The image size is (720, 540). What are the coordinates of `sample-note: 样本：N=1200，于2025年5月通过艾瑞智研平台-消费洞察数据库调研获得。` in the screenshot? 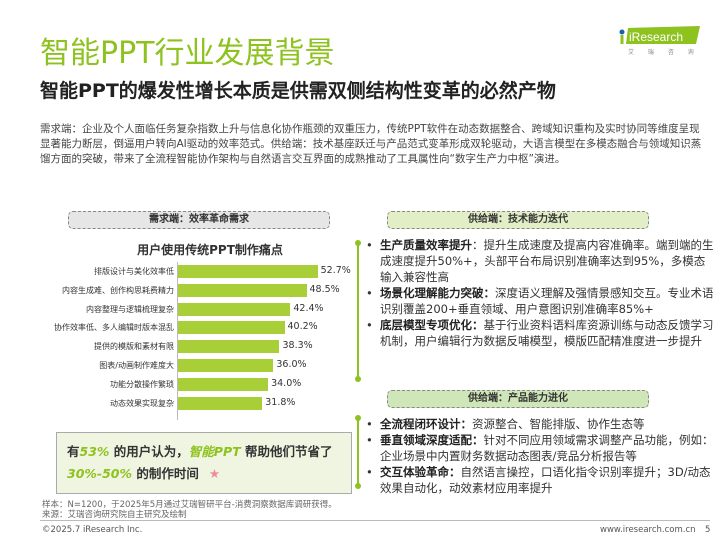 It's located at (189, 505).